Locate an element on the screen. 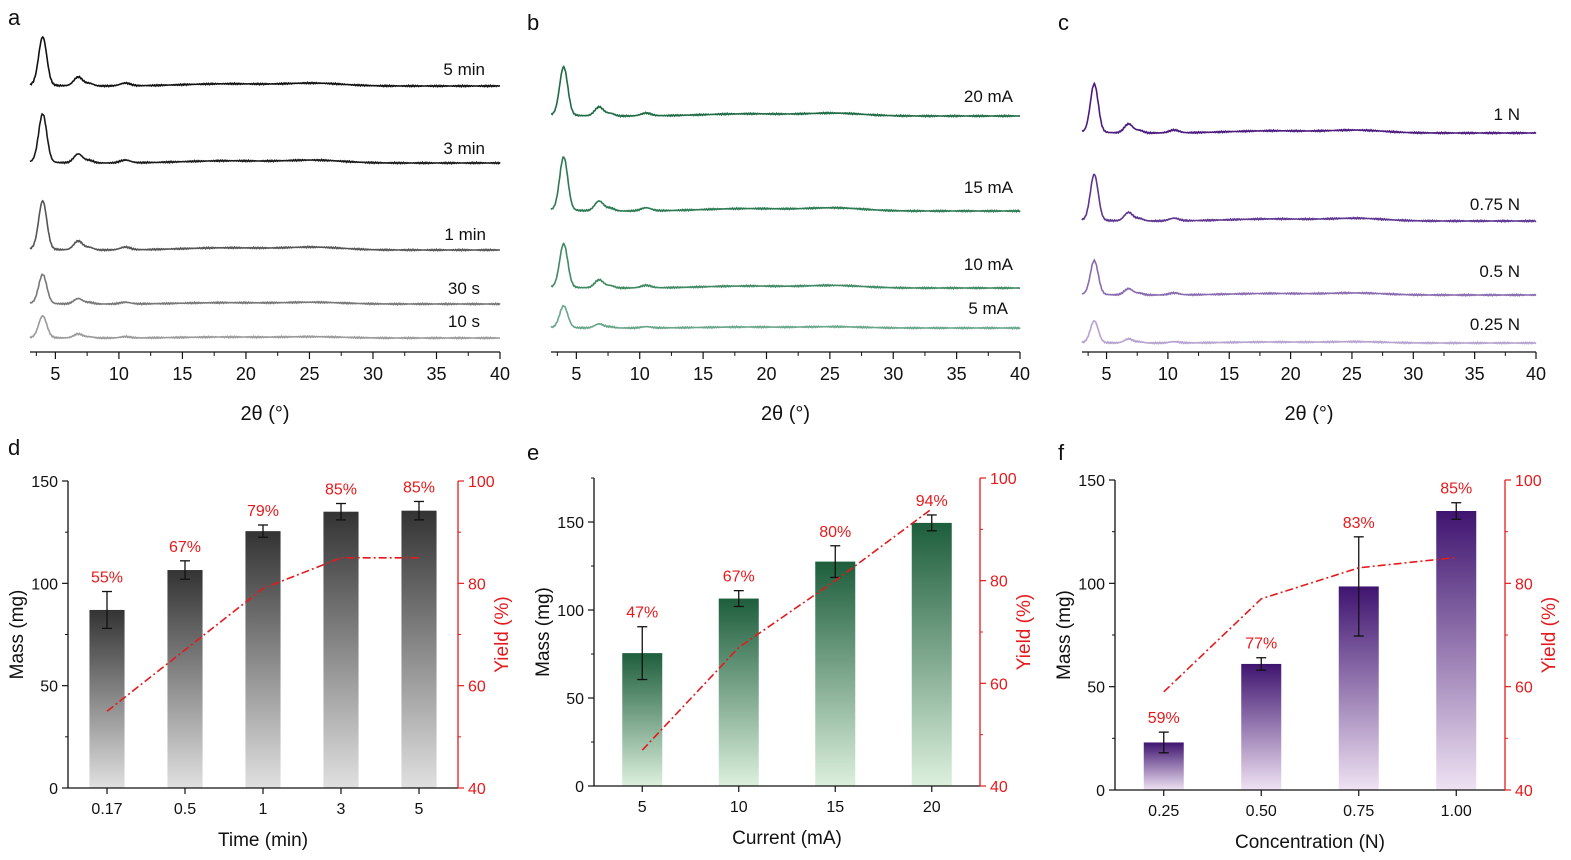 This screenshot has width=1571, height=860. x-tick-label: 3 is located at coordinates (341, 809).